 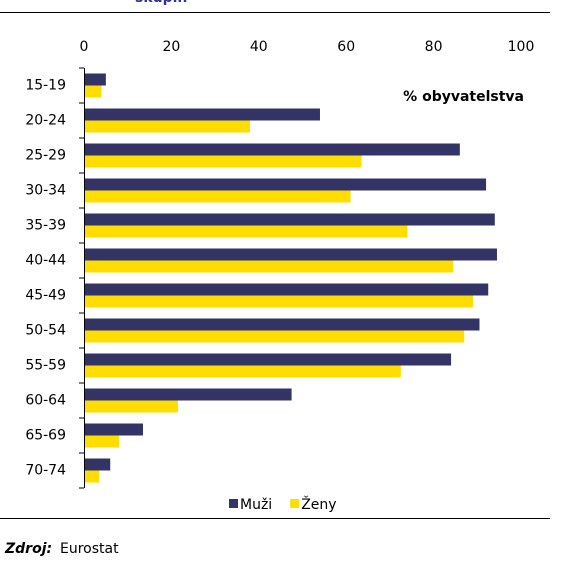 What do you see at coordinates (256, 505) in the screenshot?
I see `legend-label: Muži` at bounding box center [256, 505].